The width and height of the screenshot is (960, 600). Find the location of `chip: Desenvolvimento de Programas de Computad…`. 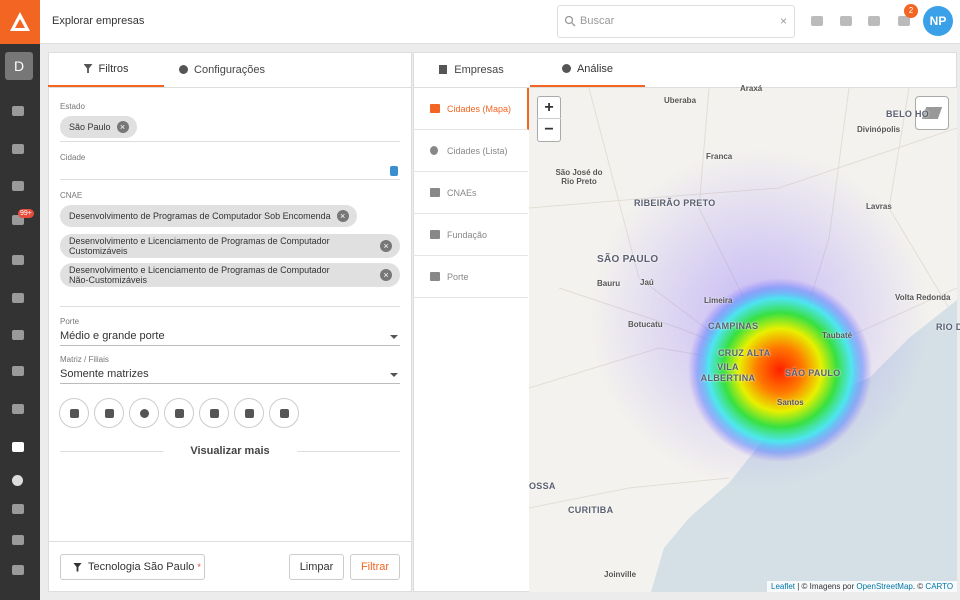

chip: Desenvolvimento de Programas de Computad… is located at coordinates (208, 216).